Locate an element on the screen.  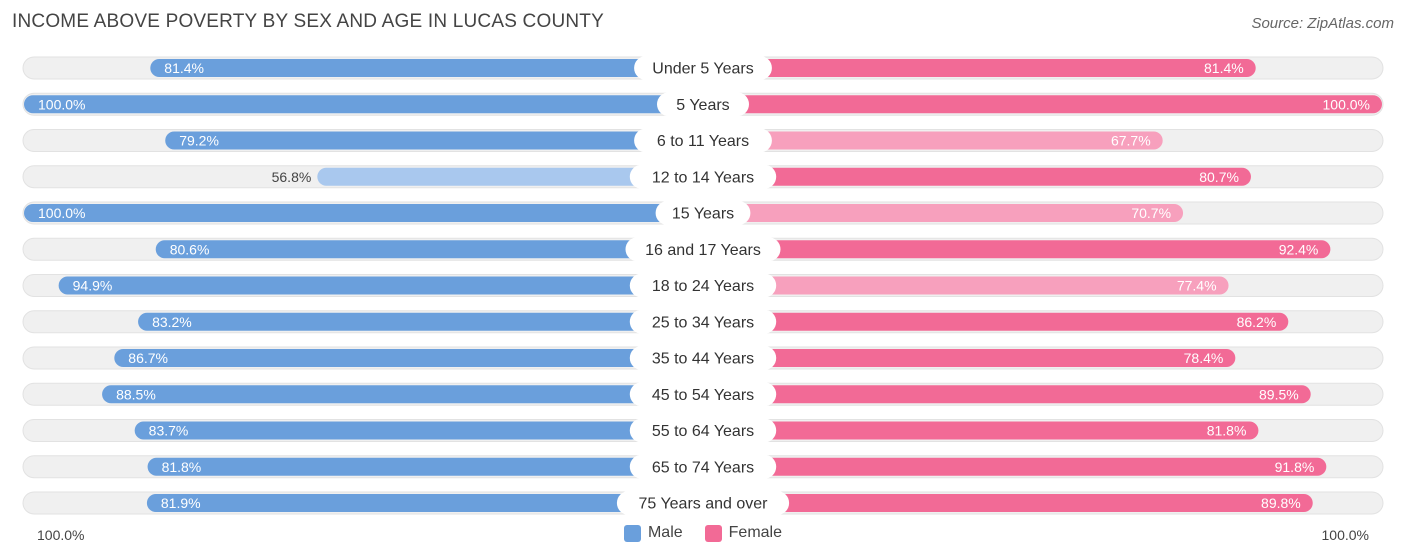
female-value-label: 81.4% is located at coordinates (1224, 68).